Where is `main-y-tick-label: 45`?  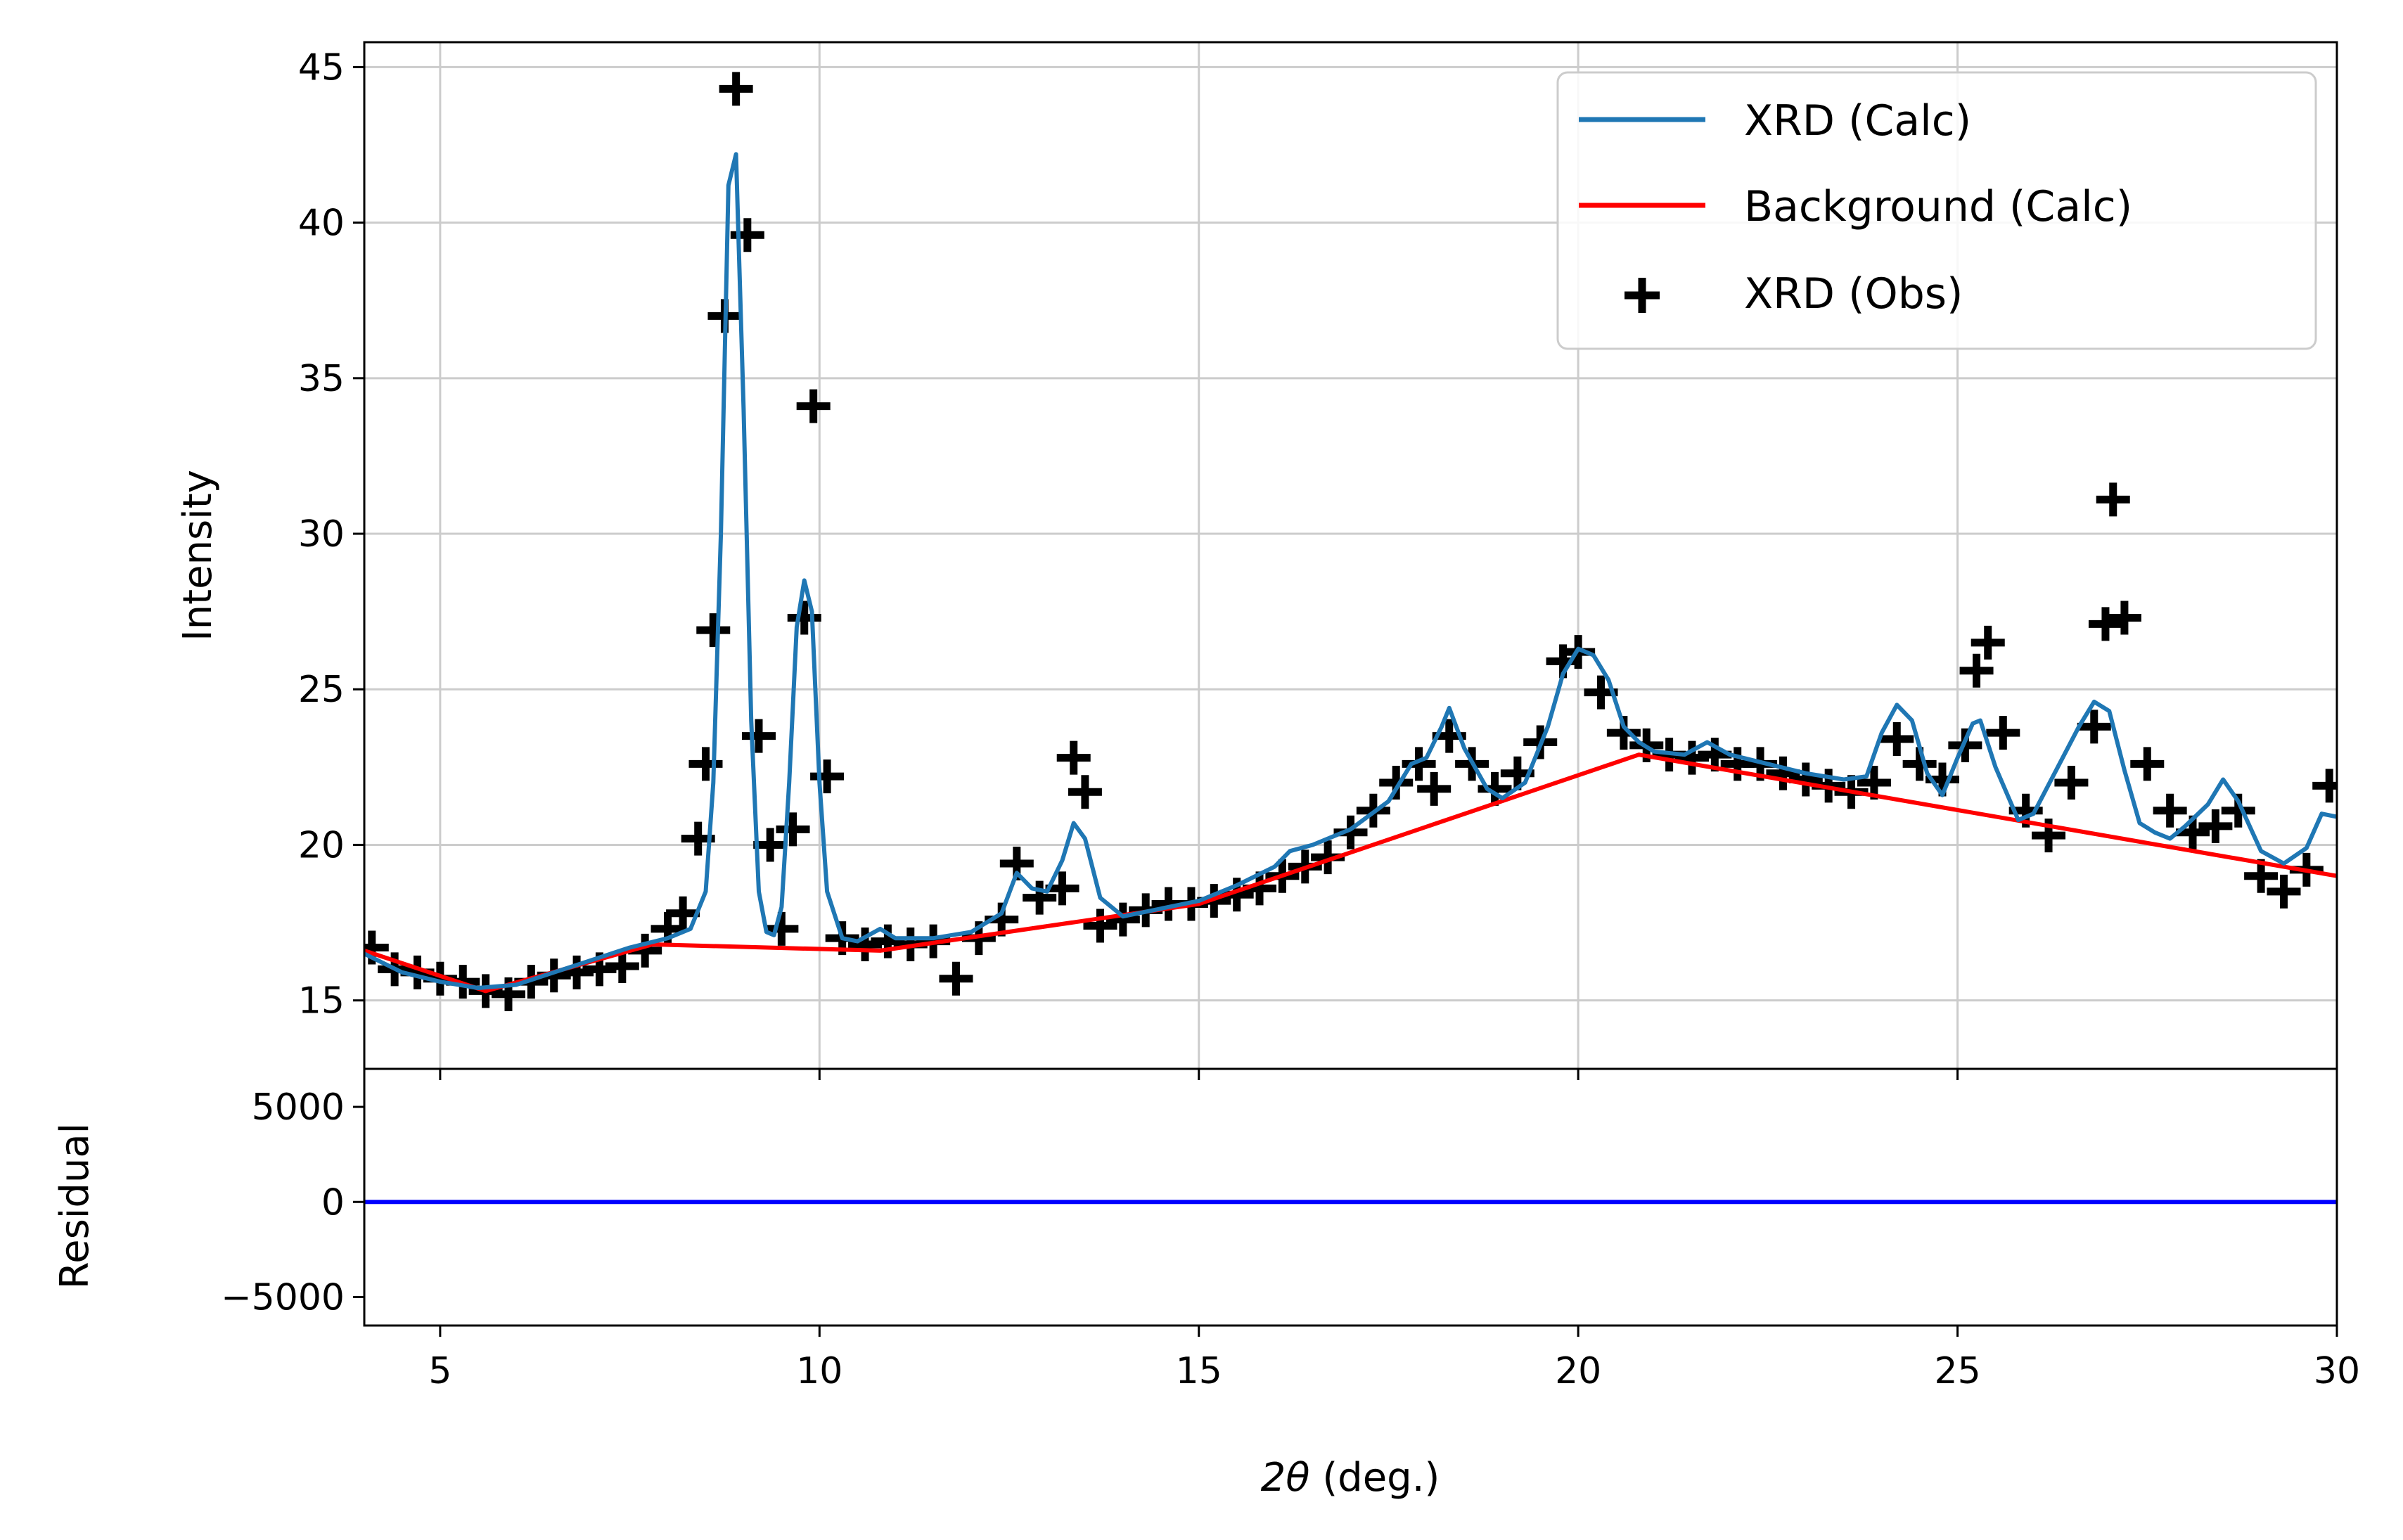
main-y-tick-label: 45 is located at coordinates (321, 67).